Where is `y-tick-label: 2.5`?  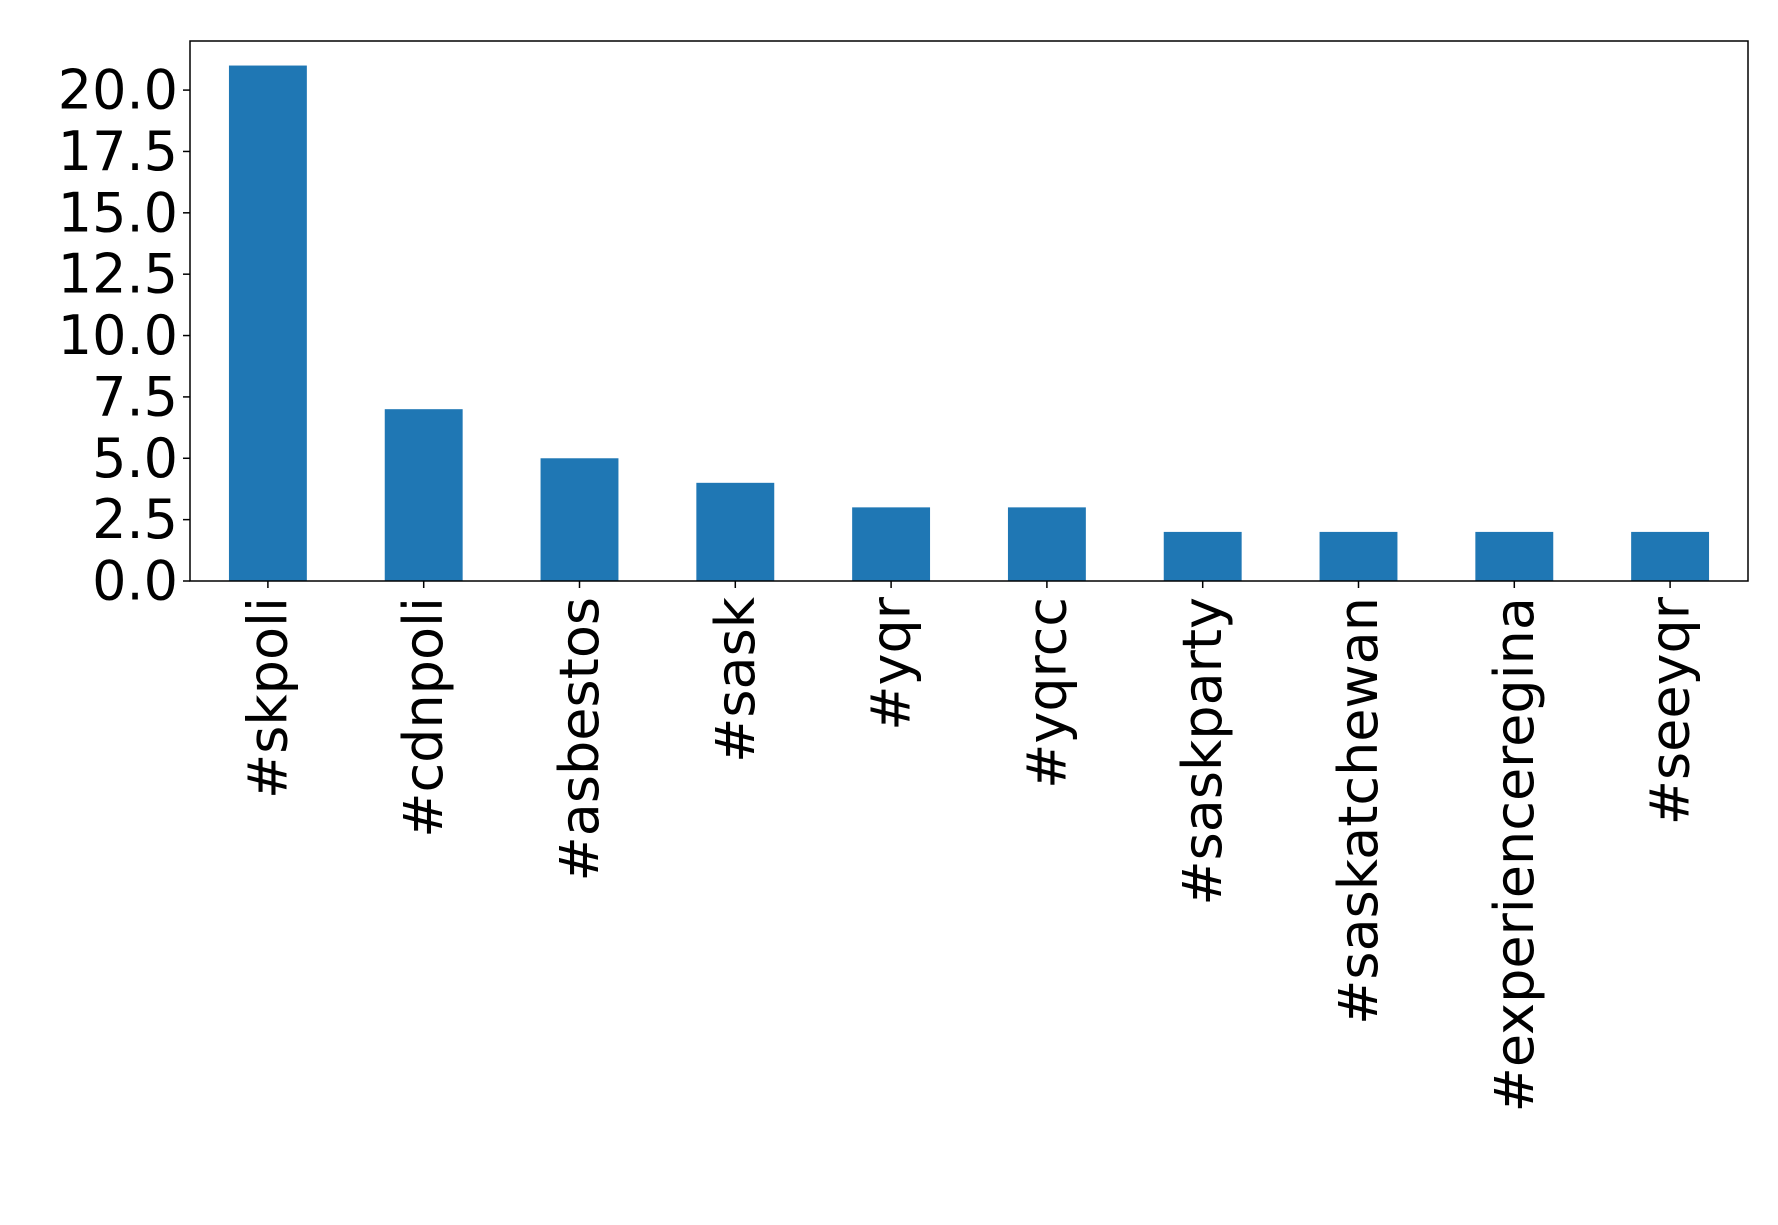
y-tick-label: 2.5 is located at coordinates (135, 519).